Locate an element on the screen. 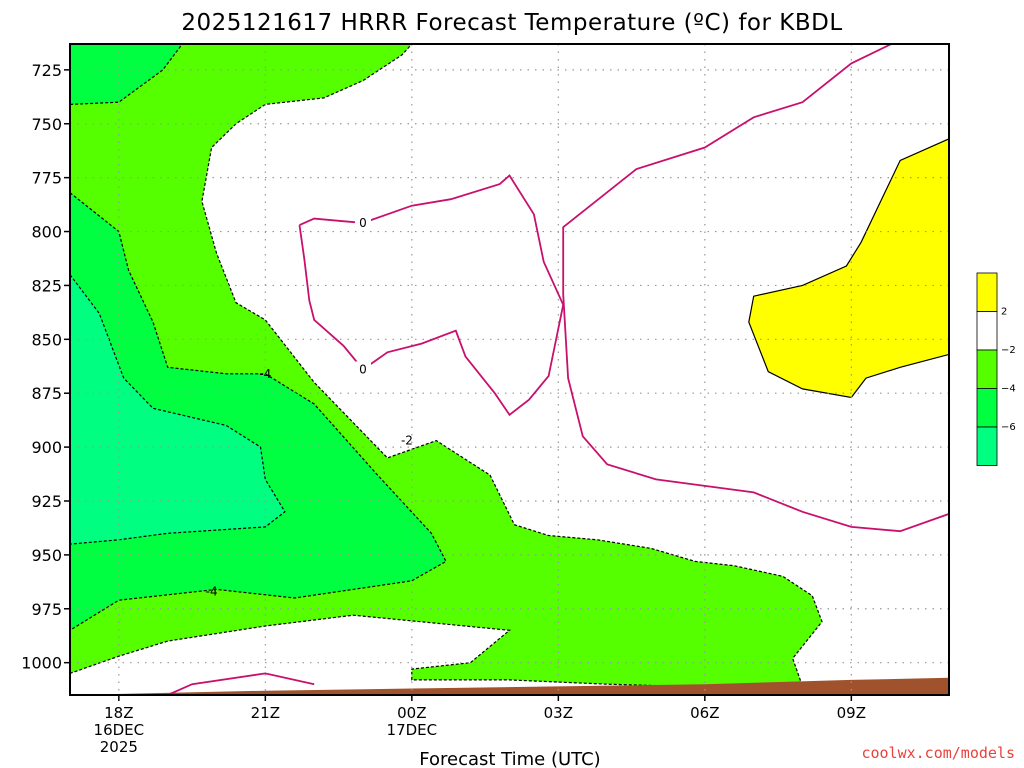  x-tick-label: 2025 is located at coordinates (119, 747).